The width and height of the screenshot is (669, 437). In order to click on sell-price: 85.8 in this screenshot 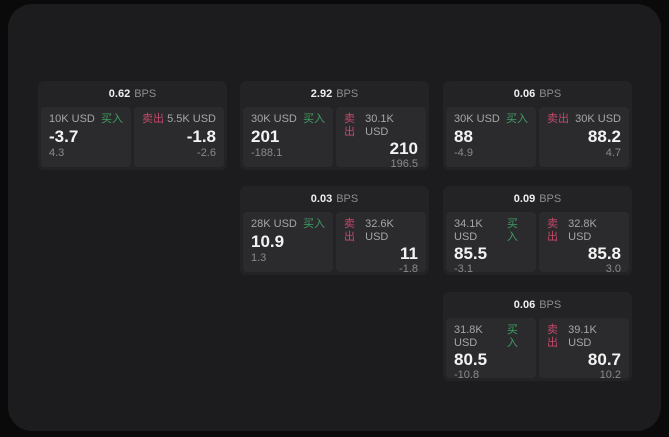, I will do `click(604, 253)`.